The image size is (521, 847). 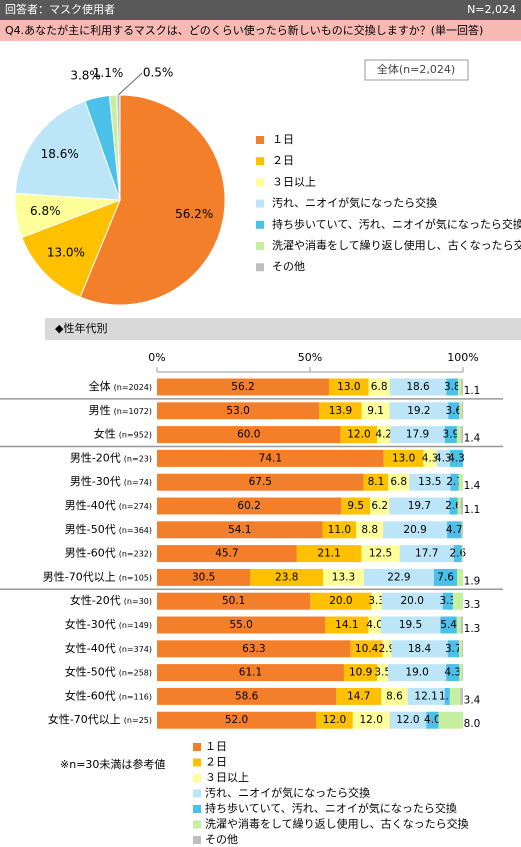 What do you see at coordinates (135, 672) in the screenshot?
I see `category-n: (n=258)` at bounding box center [135, 672].